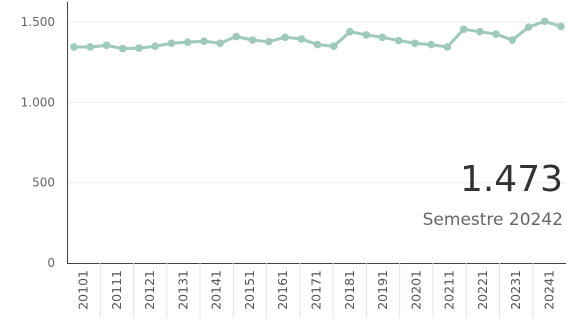 This screenshot has width=567, height=320. What do you see at coordinates (51, 263) in the screenshot?
I see `y-tick-label: 0` at bounding box center [51, 263].